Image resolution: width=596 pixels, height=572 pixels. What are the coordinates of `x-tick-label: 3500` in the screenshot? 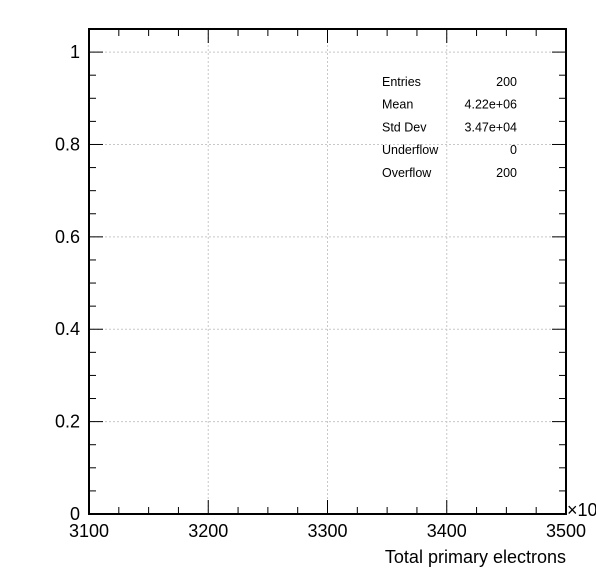 It's located at (566, 531).